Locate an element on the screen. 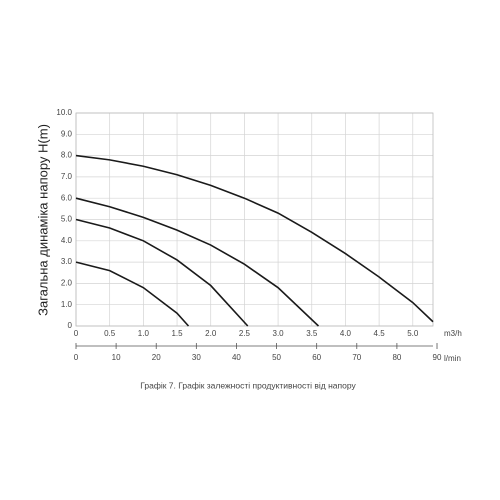 The width and height of the screenshot is (500, 500). x2-tick-label: 30 is located at coordinates (196, 357).